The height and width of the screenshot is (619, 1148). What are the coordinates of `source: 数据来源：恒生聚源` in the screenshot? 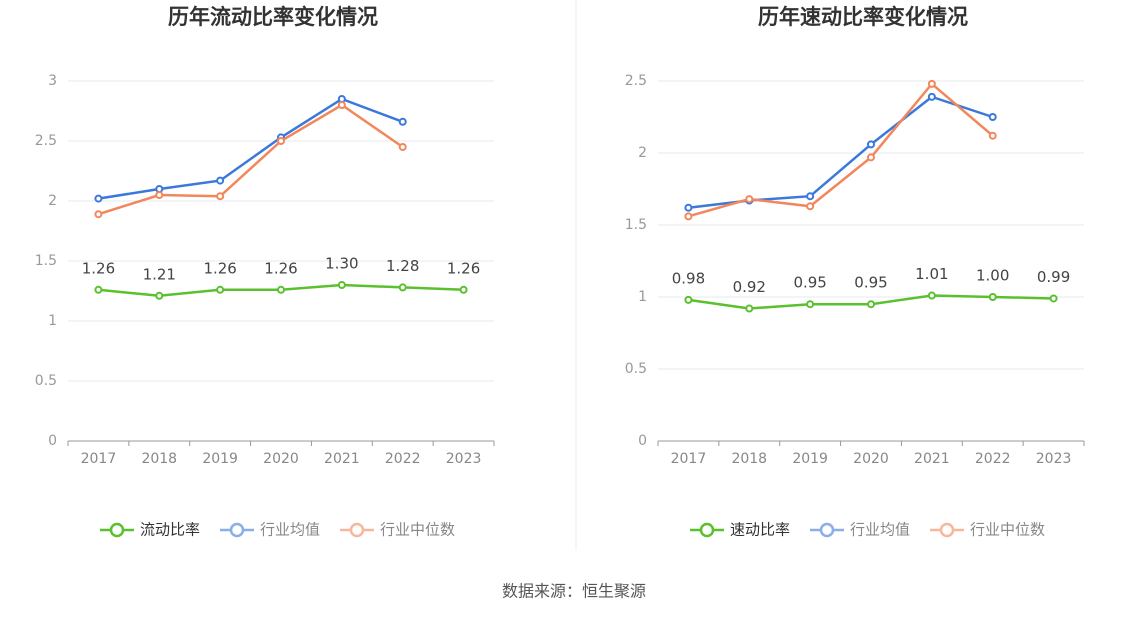 It's located at (574, 591).